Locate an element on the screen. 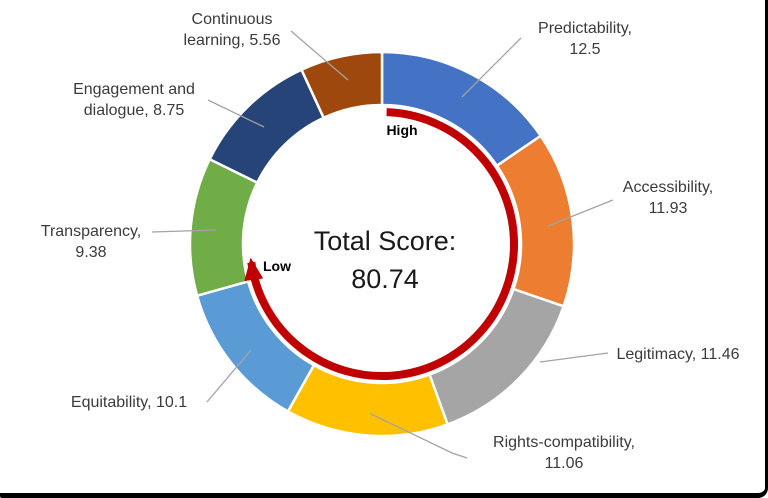 This screenshot has width=768, height=498. segment-label-line: dialogue, 8.75 is located at coordinates (134, 110).